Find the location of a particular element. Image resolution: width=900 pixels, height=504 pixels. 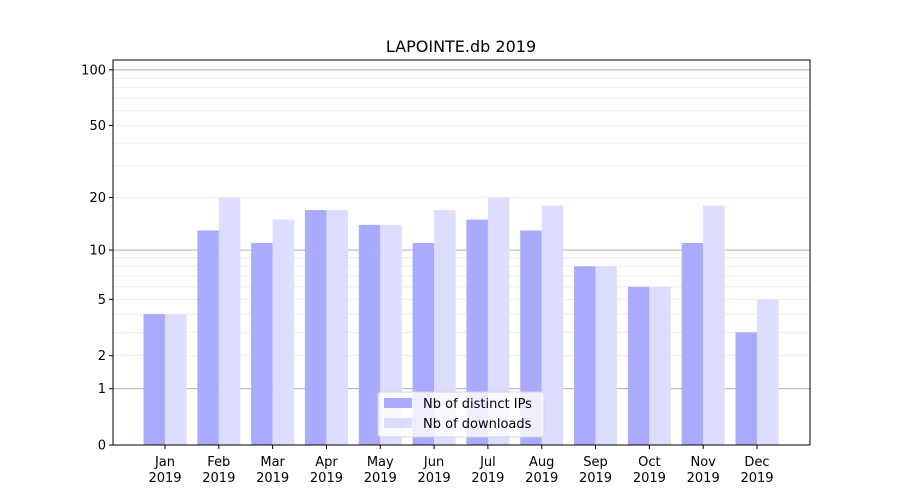

x-tick-label: Sep is located at coordinates (595, 462).